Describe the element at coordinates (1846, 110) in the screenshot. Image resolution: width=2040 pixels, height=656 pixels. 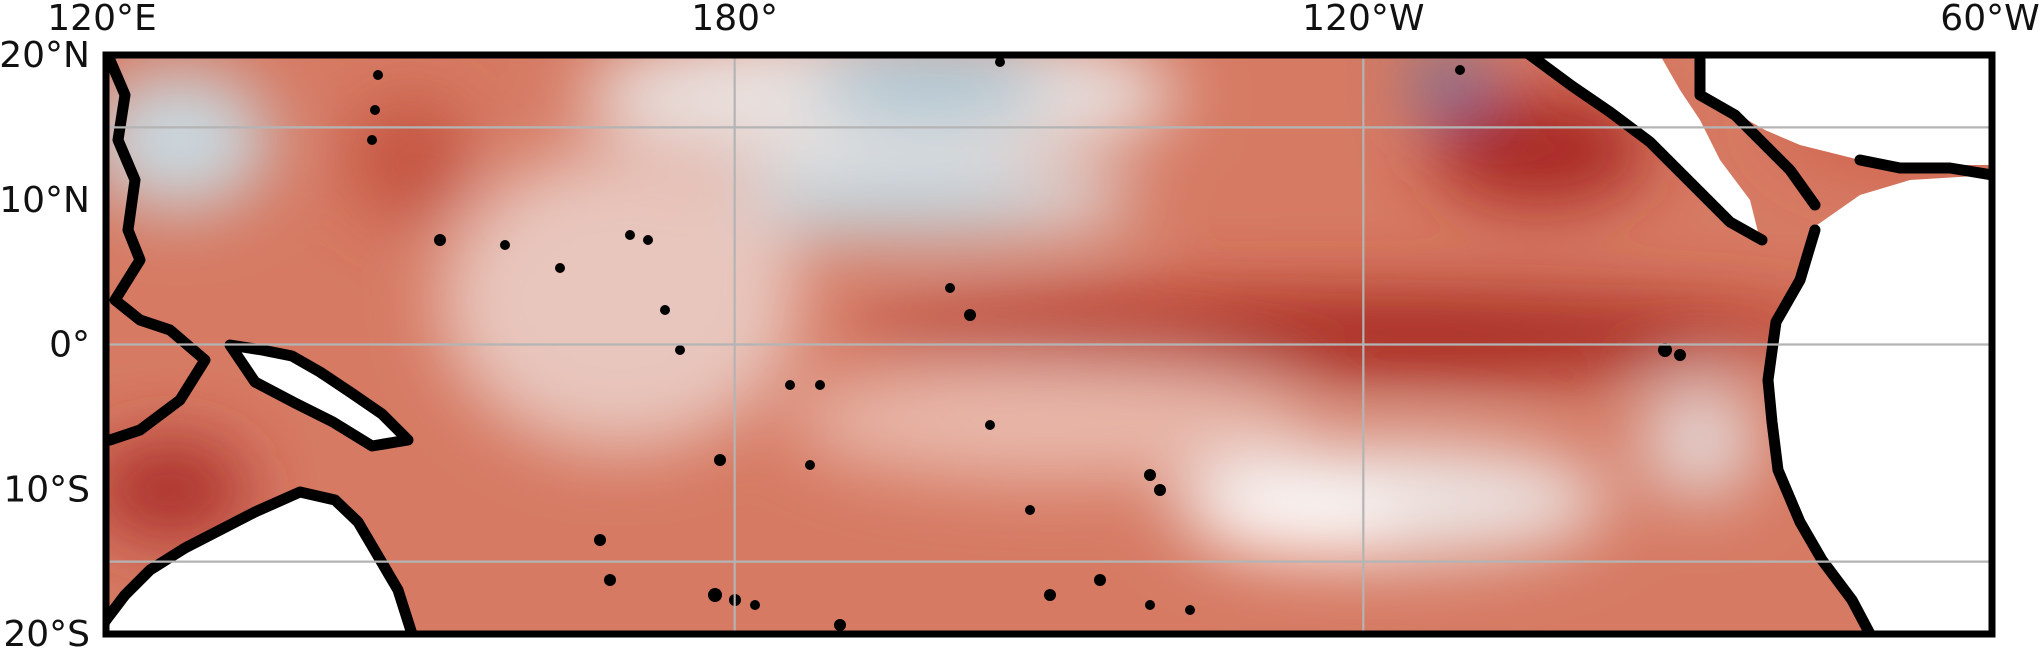
I see `land-mexico-gulf` at that location.